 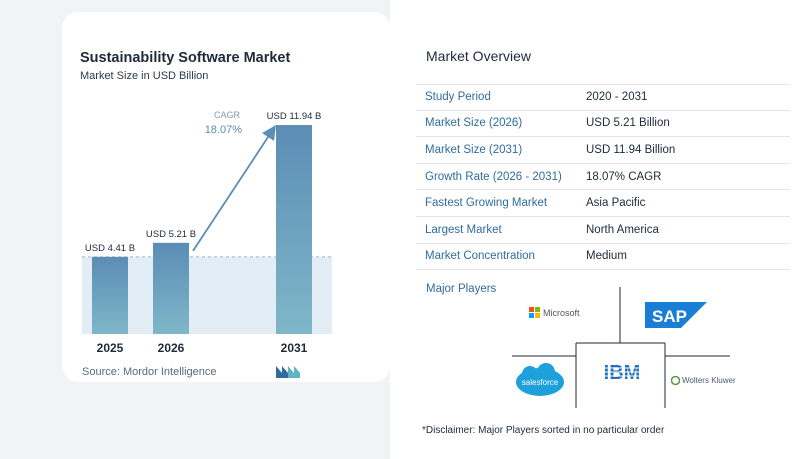 I want to click on overview-row: Growth Rate (2026 - 2031) 18.07% CAGR, so click(x=603, y=177).